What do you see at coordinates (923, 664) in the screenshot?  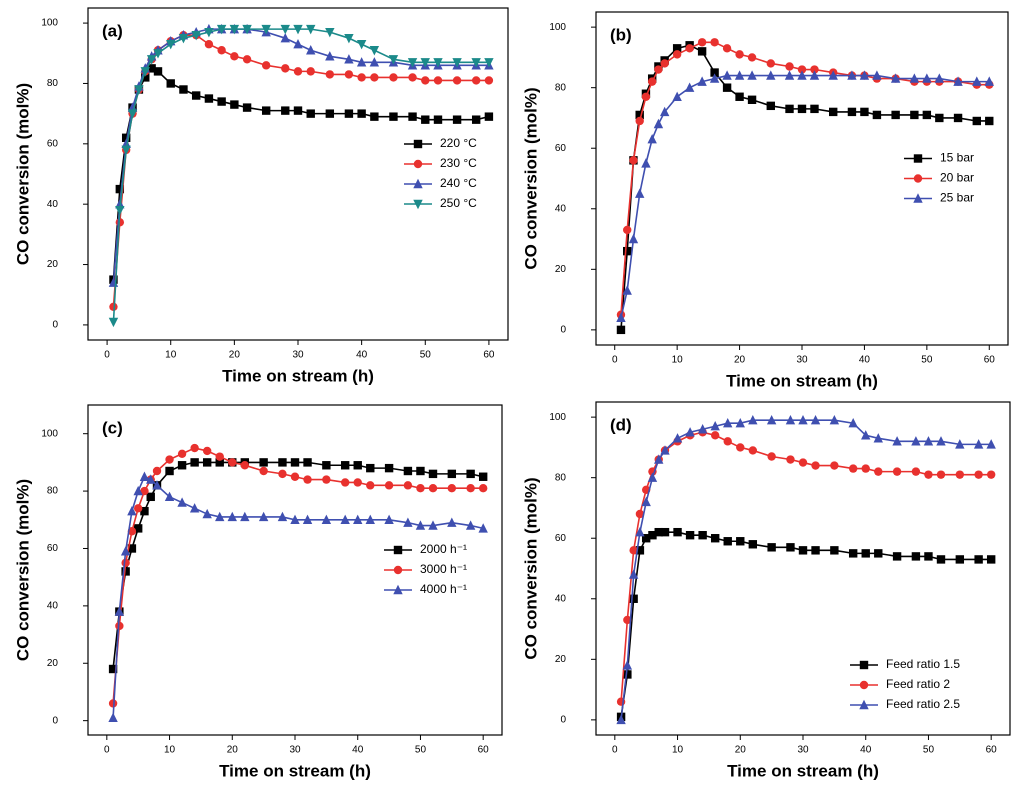 I see `legend-label: Feed ratio 1.5` at bounding box center [923, 664].